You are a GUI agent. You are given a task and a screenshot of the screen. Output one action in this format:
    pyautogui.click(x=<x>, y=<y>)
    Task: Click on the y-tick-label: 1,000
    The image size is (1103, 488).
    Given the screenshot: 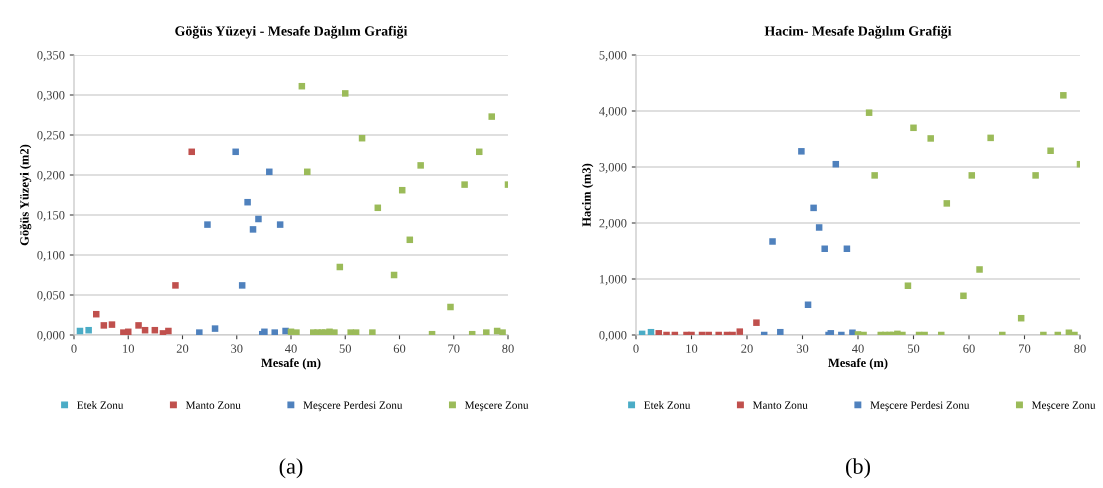 What is the action you would take?
    pyautogui.click(x=613, y=280)
    